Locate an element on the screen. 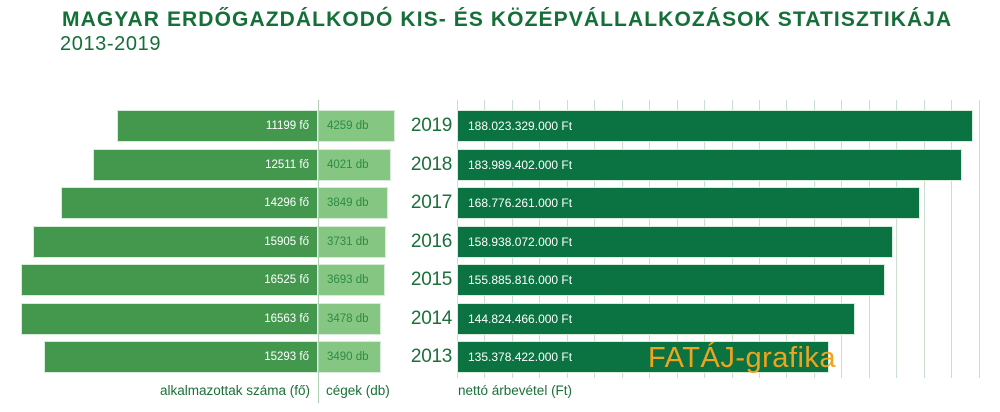 The width and height of the screenshot is (1000, 412). employee-value-label: 14296 fő is located at coordinates (286, 203).